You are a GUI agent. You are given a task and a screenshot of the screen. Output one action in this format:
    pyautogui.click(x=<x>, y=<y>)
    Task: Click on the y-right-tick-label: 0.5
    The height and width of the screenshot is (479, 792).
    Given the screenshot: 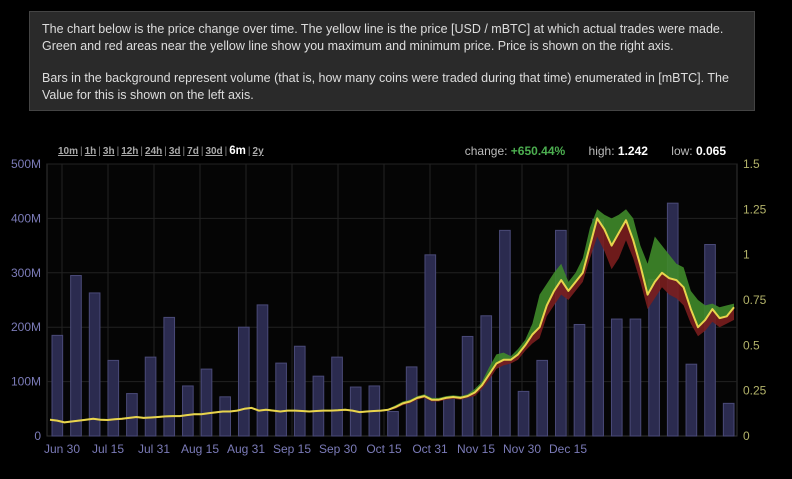 What is the action you would take?
    pyautogui.click(x=751, y=345)
    